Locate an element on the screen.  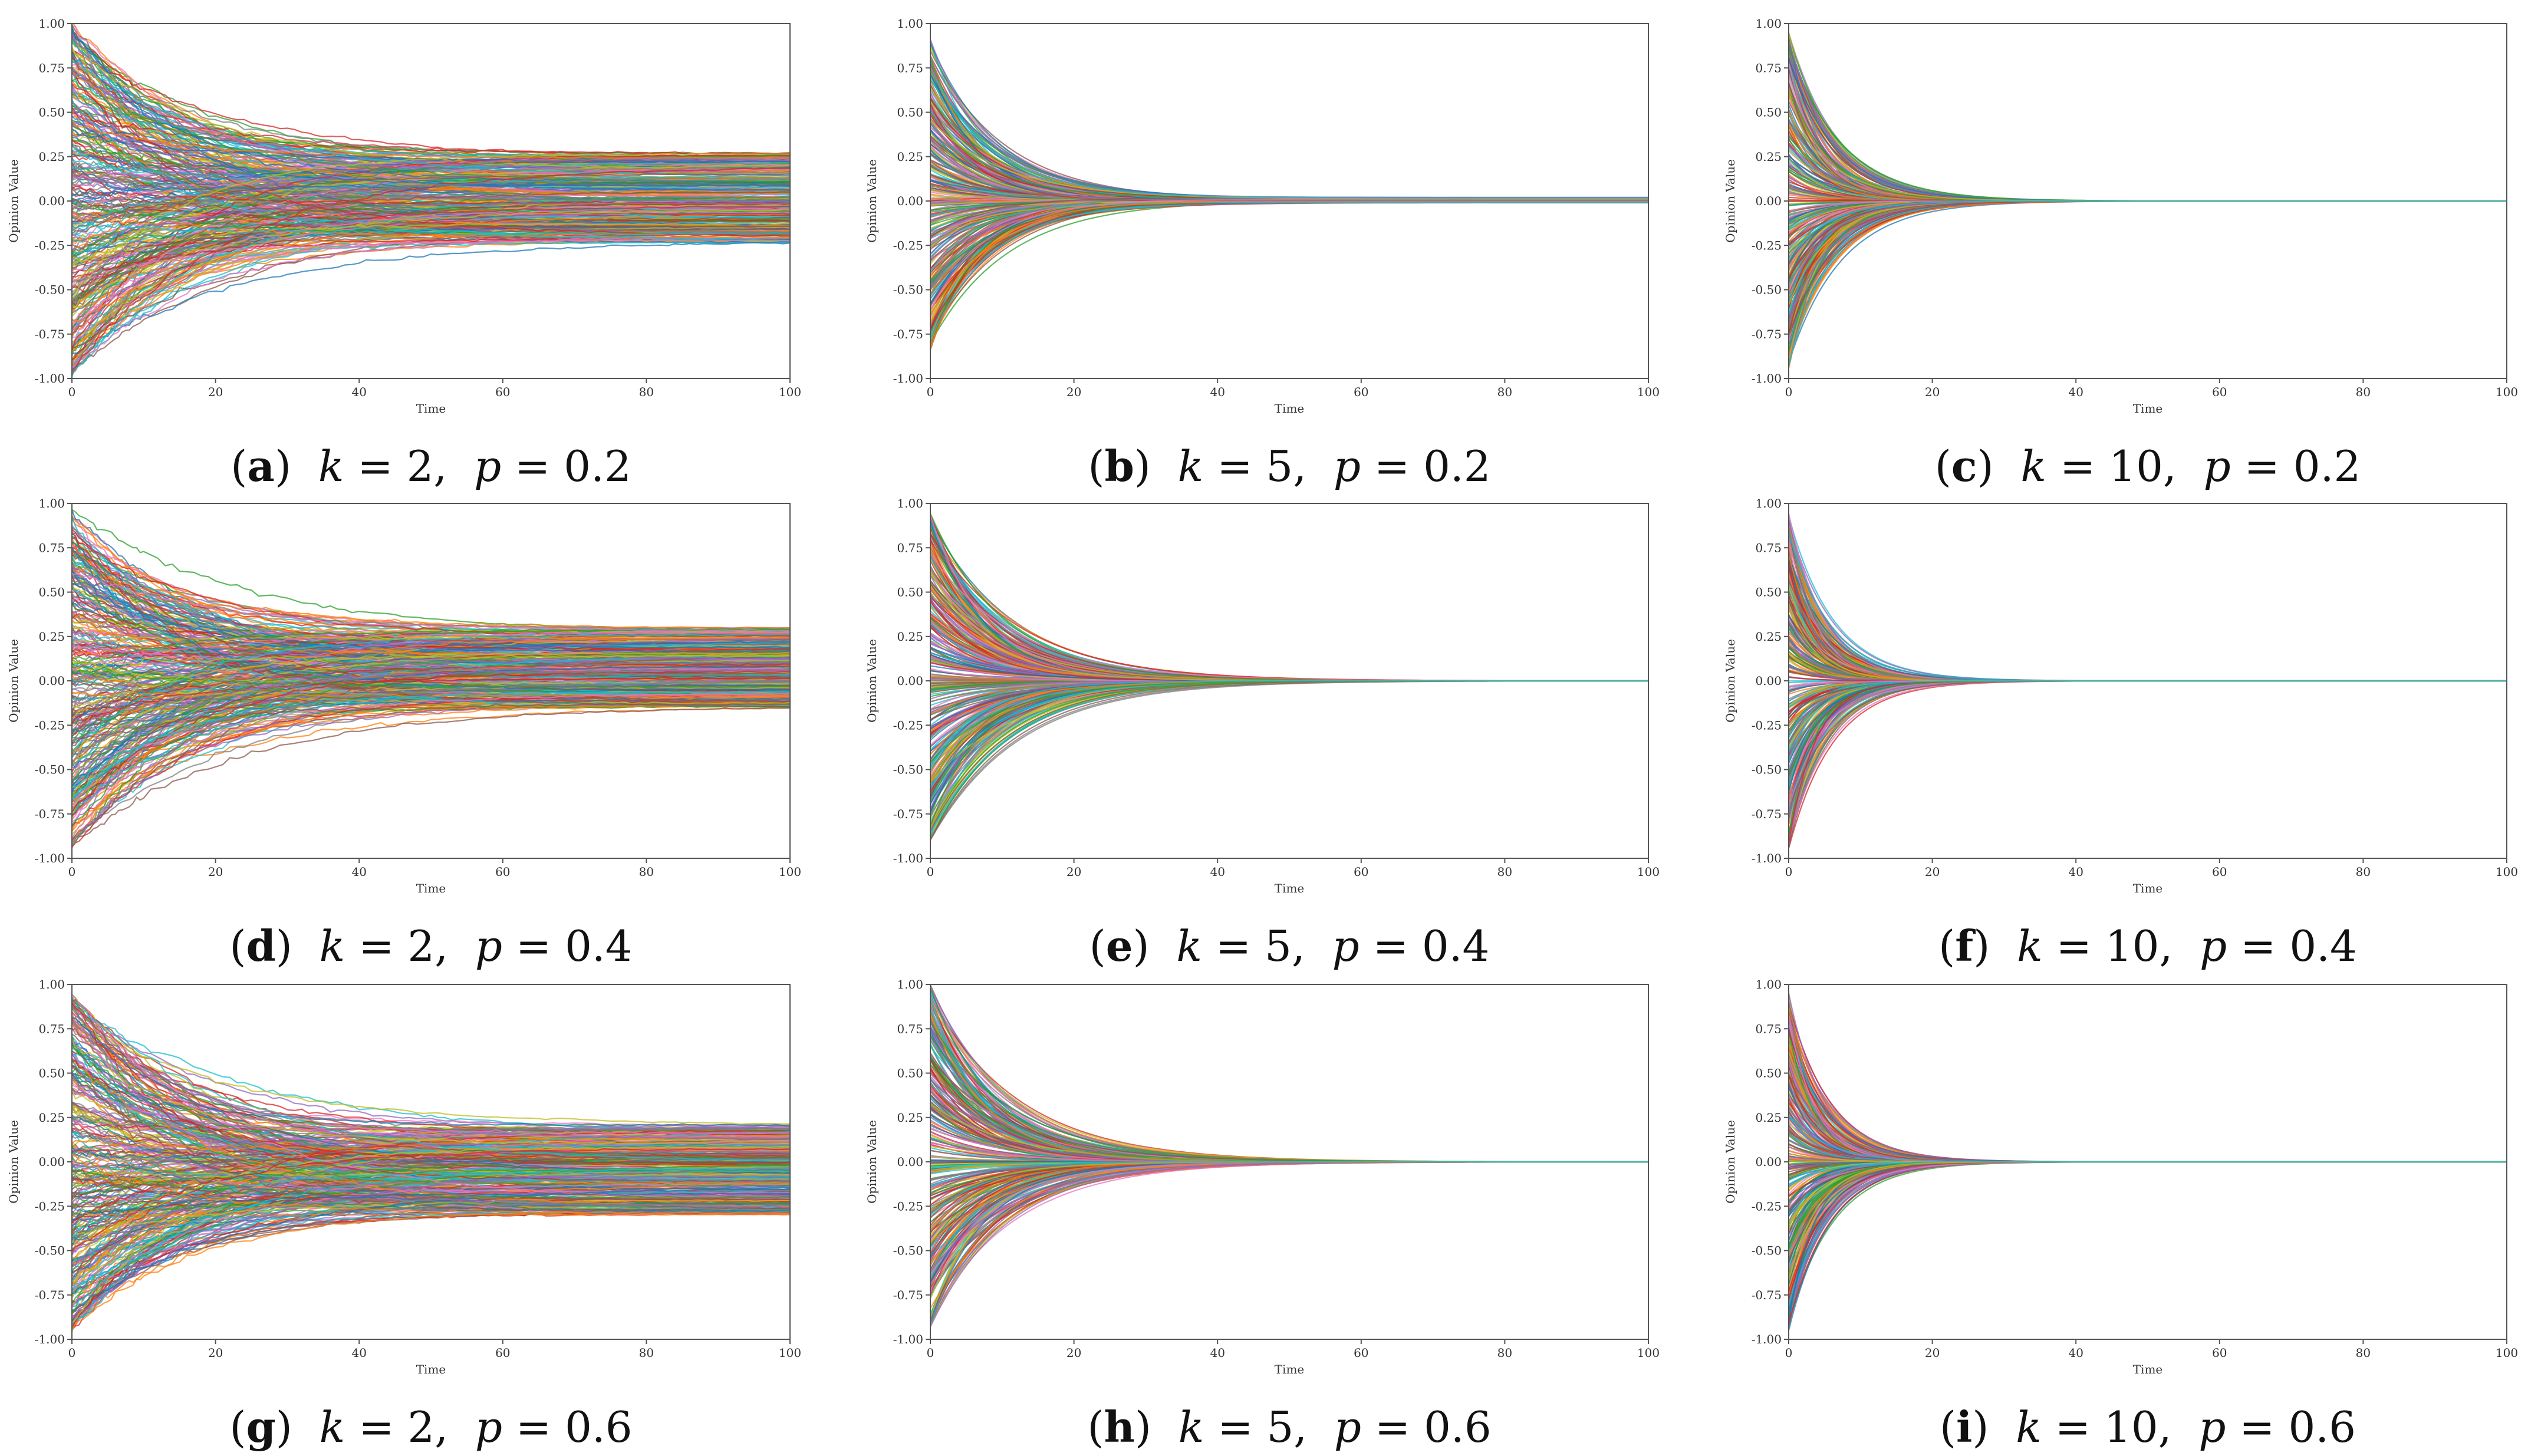
x-axis-title: Time is located at coordinates (2148, 888).